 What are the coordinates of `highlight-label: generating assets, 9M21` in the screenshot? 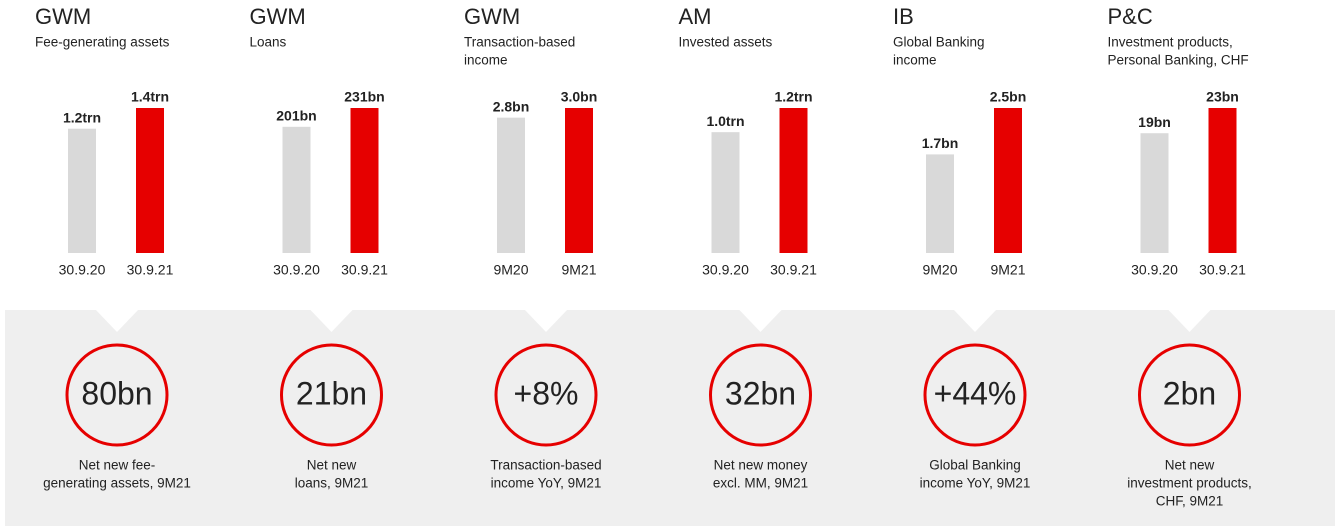 It's located at (117, 483).